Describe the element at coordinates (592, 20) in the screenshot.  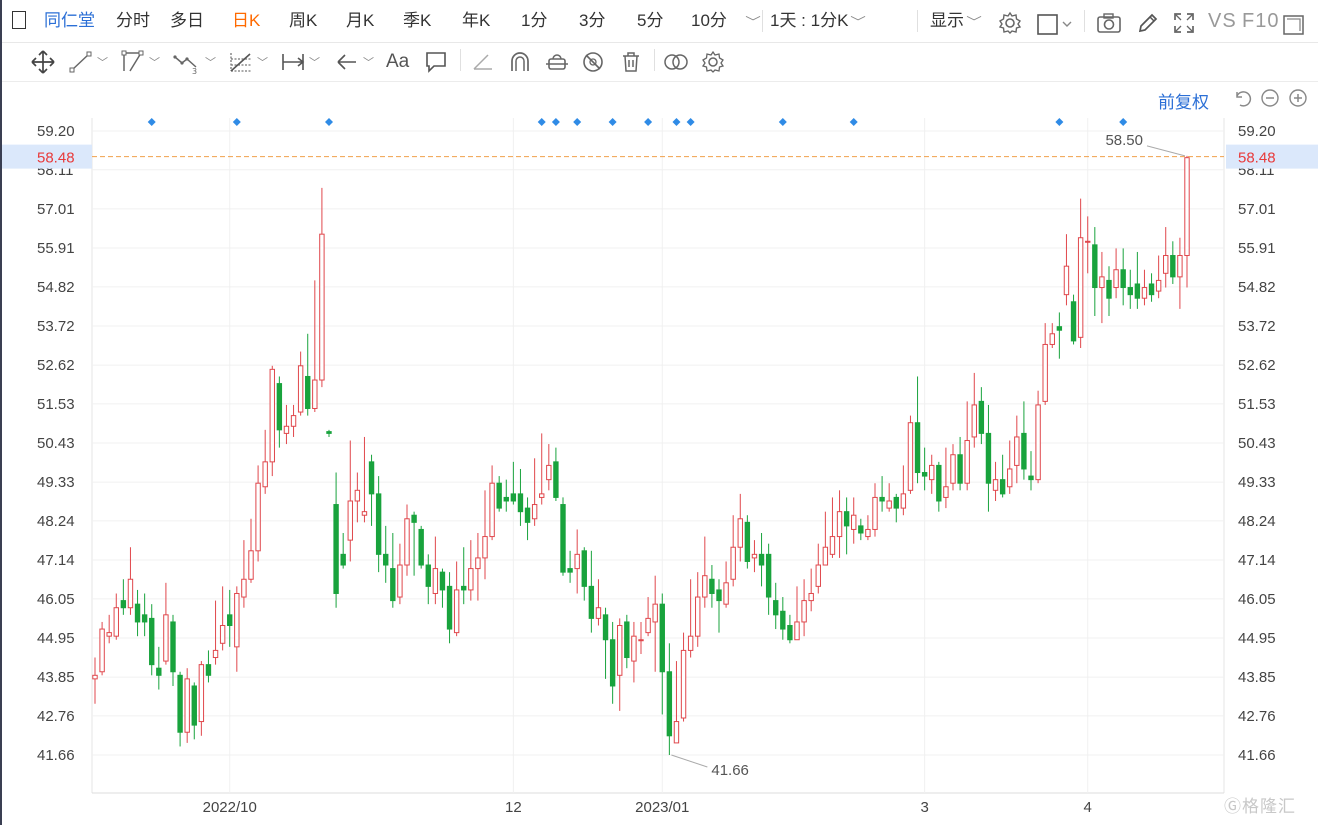
I see `tab-3min: 3分` at that location.